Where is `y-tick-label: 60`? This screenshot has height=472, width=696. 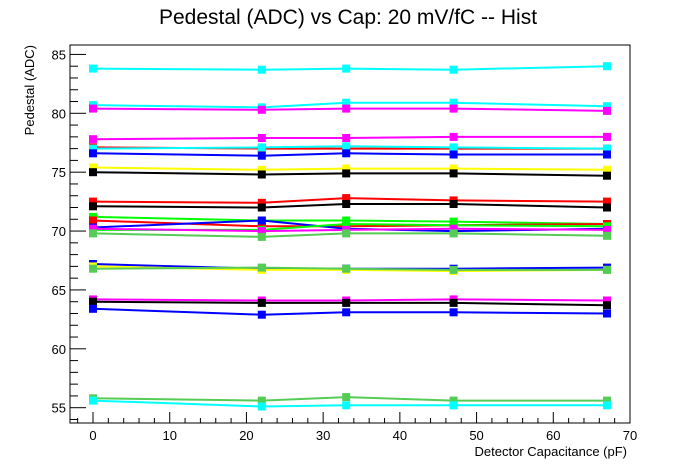
y-tick-label: 60 is located at coordinates (59, 349).